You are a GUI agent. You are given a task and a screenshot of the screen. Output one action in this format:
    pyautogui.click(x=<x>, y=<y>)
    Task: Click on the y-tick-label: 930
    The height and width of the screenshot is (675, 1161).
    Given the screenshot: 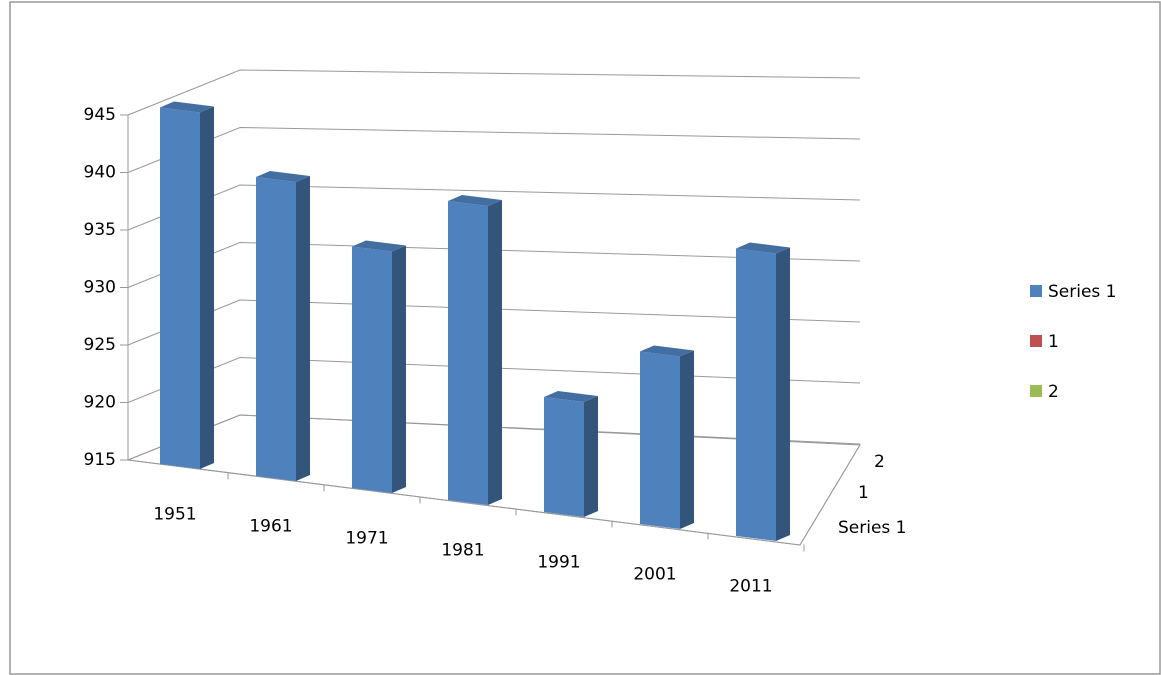 What is the action you would take?
    pyautogui.click(x=100, y=288)
    